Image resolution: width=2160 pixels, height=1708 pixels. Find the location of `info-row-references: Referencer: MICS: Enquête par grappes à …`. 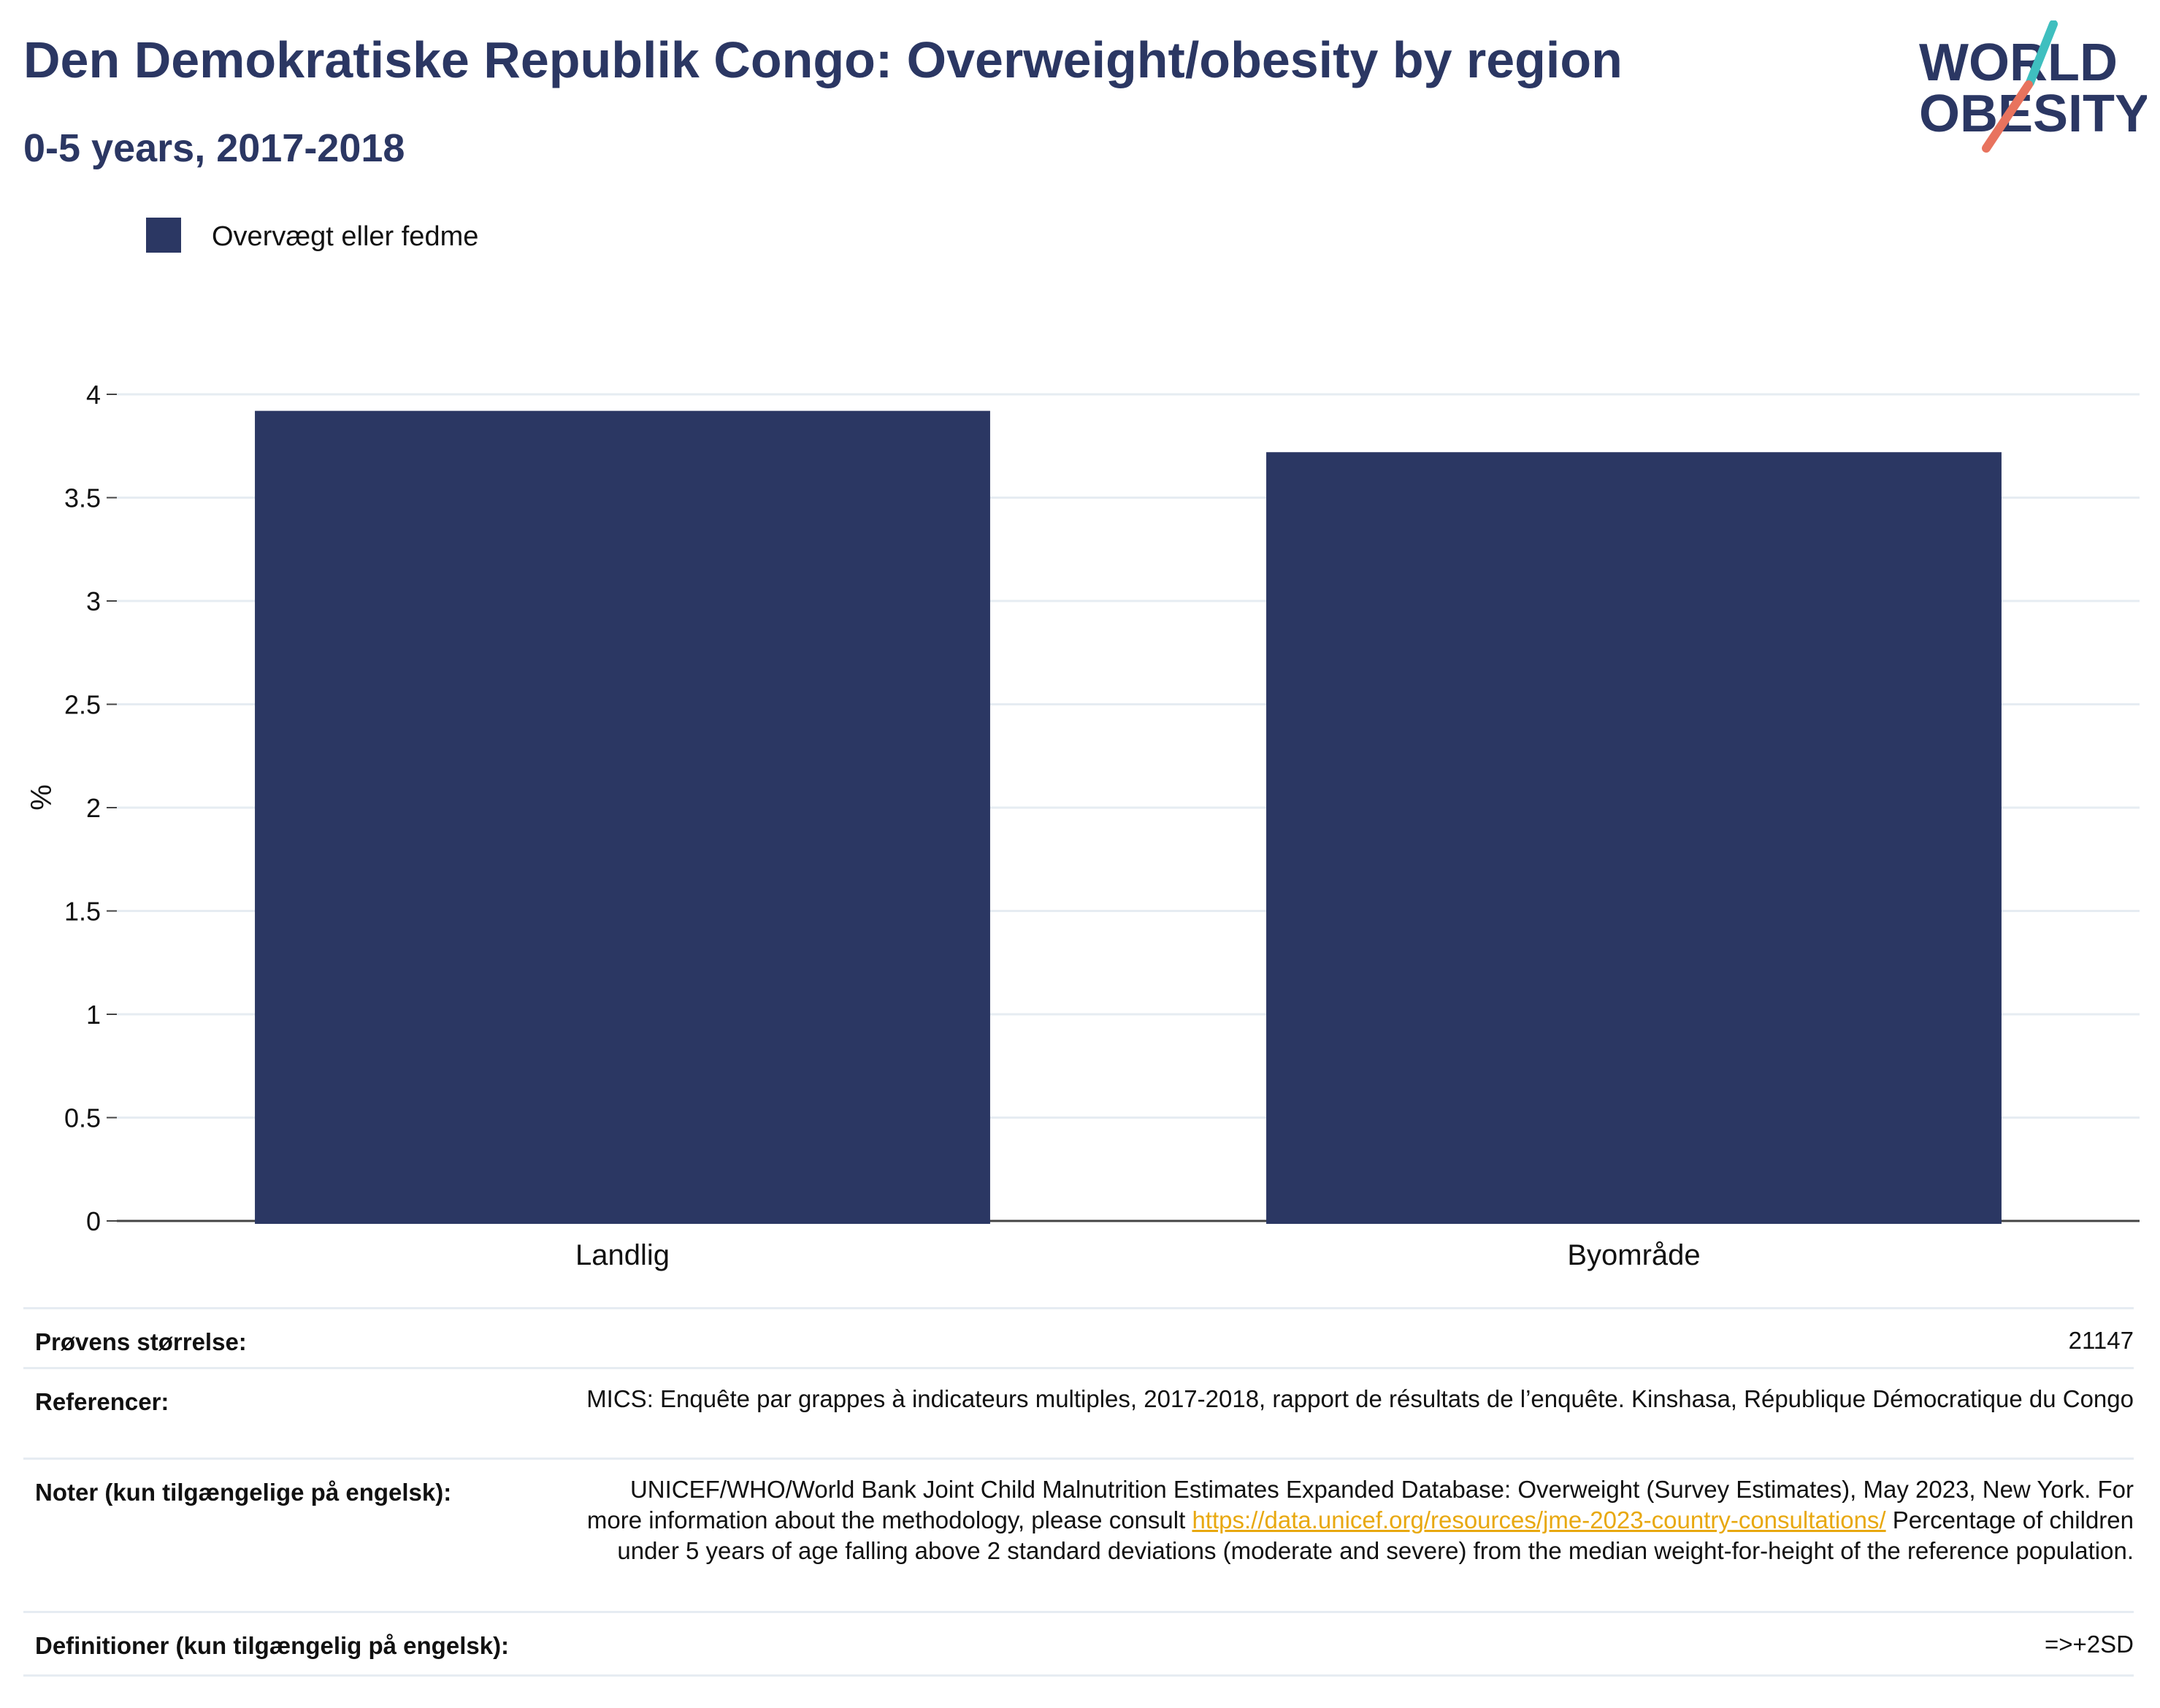

info-row-references: Referencer: MICS: Enquête par grappes à … is located at coordinates (1078, 1413).